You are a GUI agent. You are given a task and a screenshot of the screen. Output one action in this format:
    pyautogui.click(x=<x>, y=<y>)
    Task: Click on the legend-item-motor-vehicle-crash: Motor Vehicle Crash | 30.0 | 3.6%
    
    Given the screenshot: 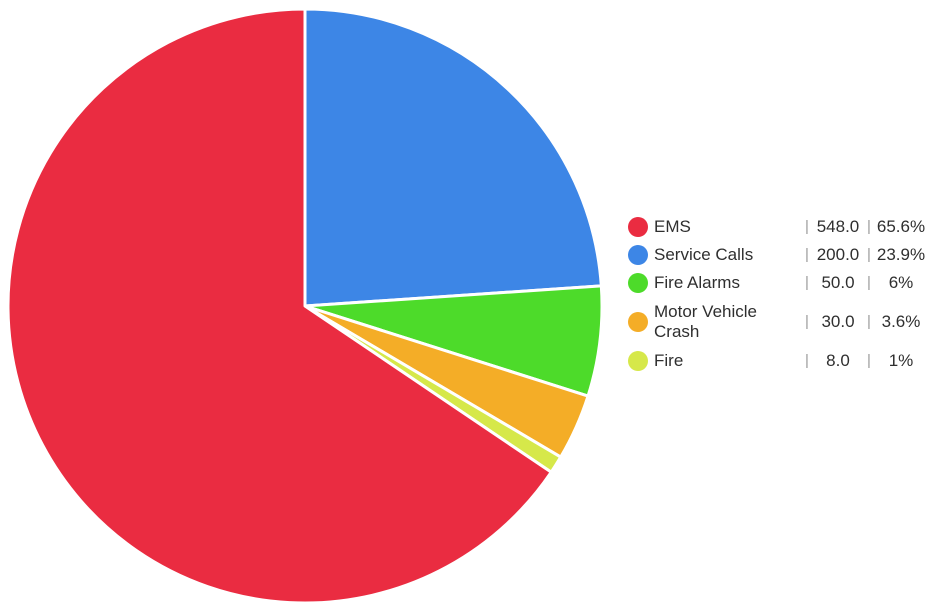 What is the action you would take?
    pyautogui.click(x=787, y=322)
    